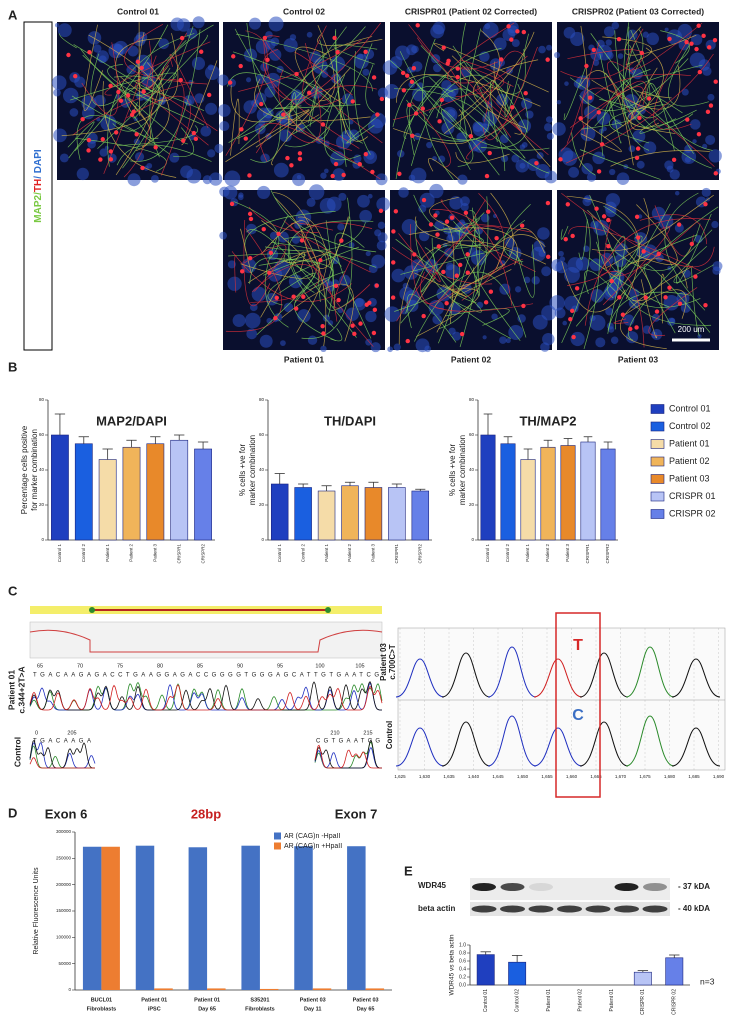 The image size is (735, 1019). Describe the element at coordinates (547, 776) in the screenshot. I see `x-axis-label: 1,655` at that location.